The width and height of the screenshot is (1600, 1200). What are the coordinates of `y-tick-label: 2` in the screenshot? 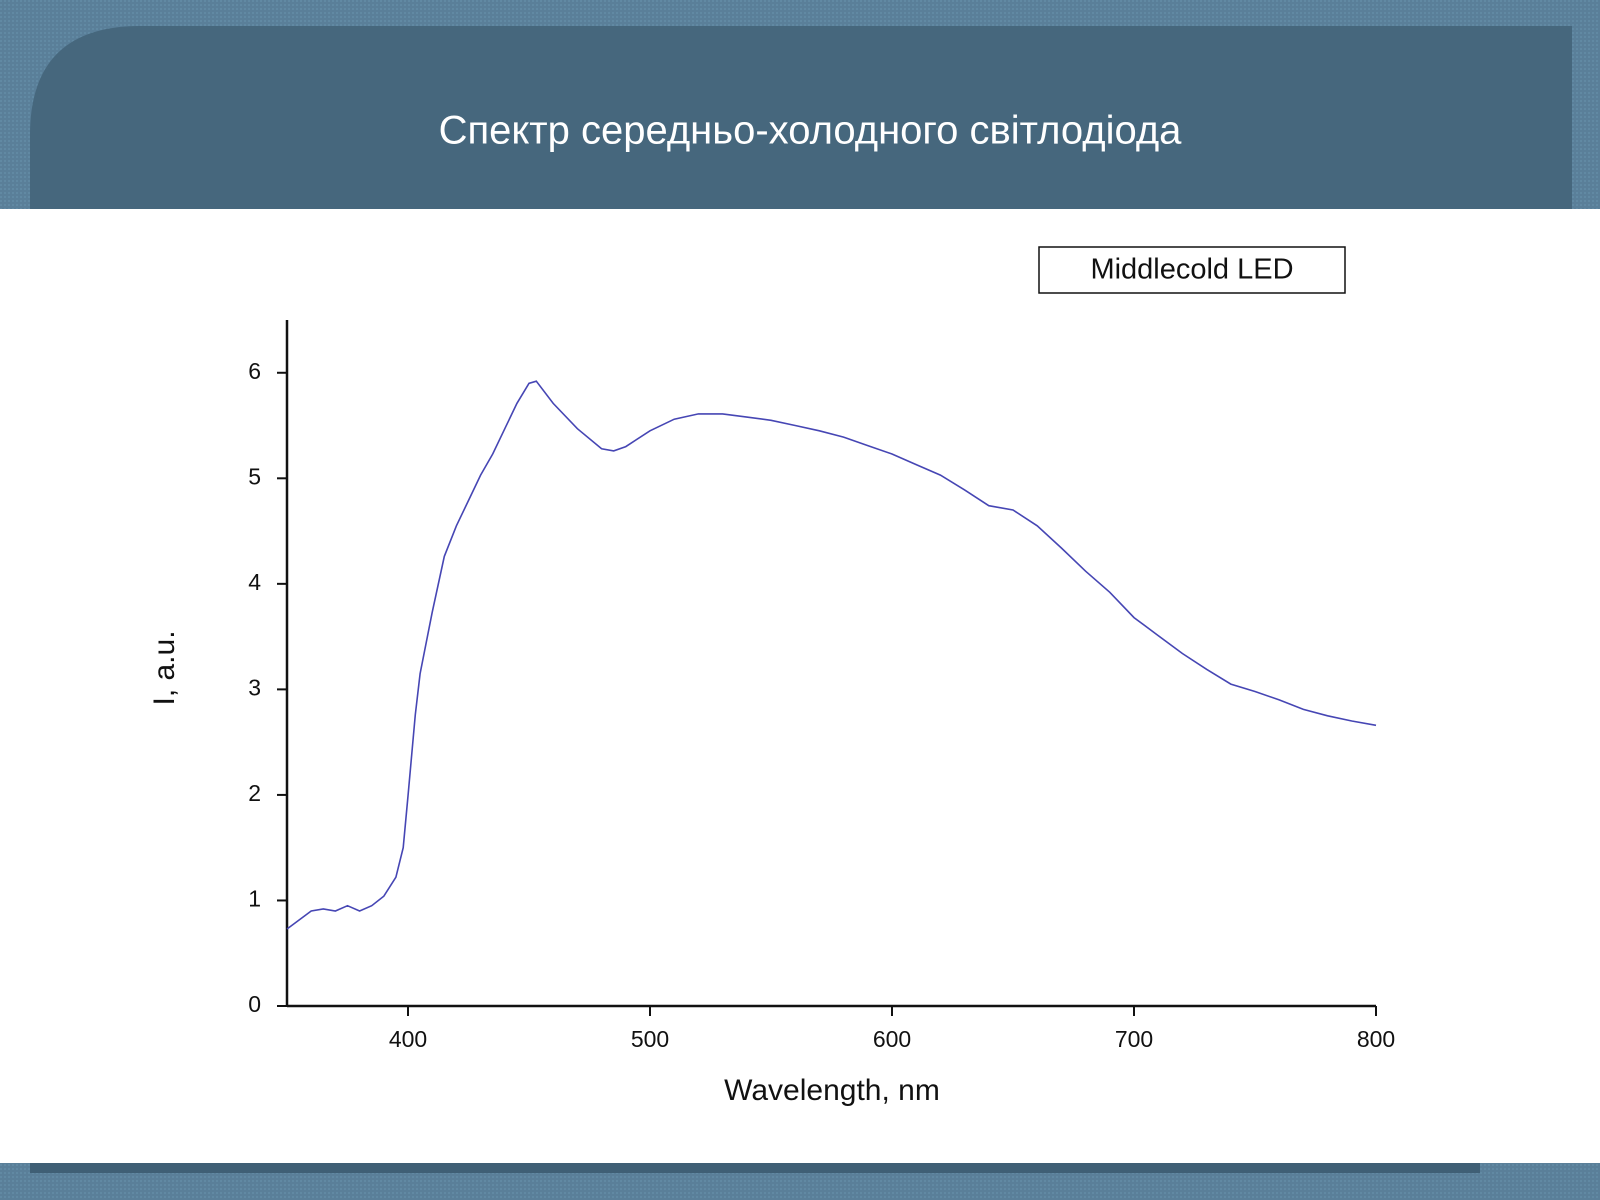 It's located at (254, 793).